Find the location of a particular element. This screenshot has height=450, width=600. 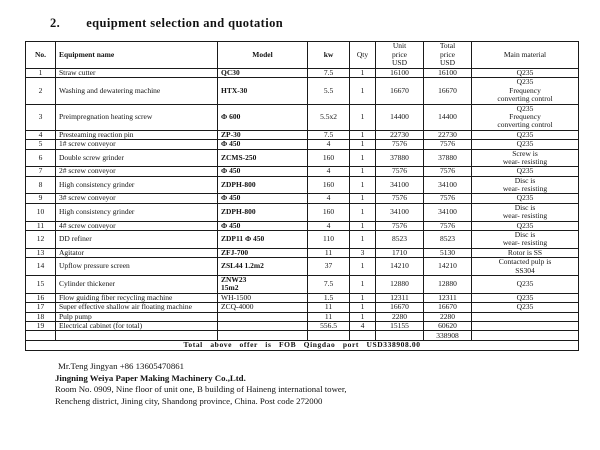

cell-total-price: 2280 is located at coordinates (447, 316).